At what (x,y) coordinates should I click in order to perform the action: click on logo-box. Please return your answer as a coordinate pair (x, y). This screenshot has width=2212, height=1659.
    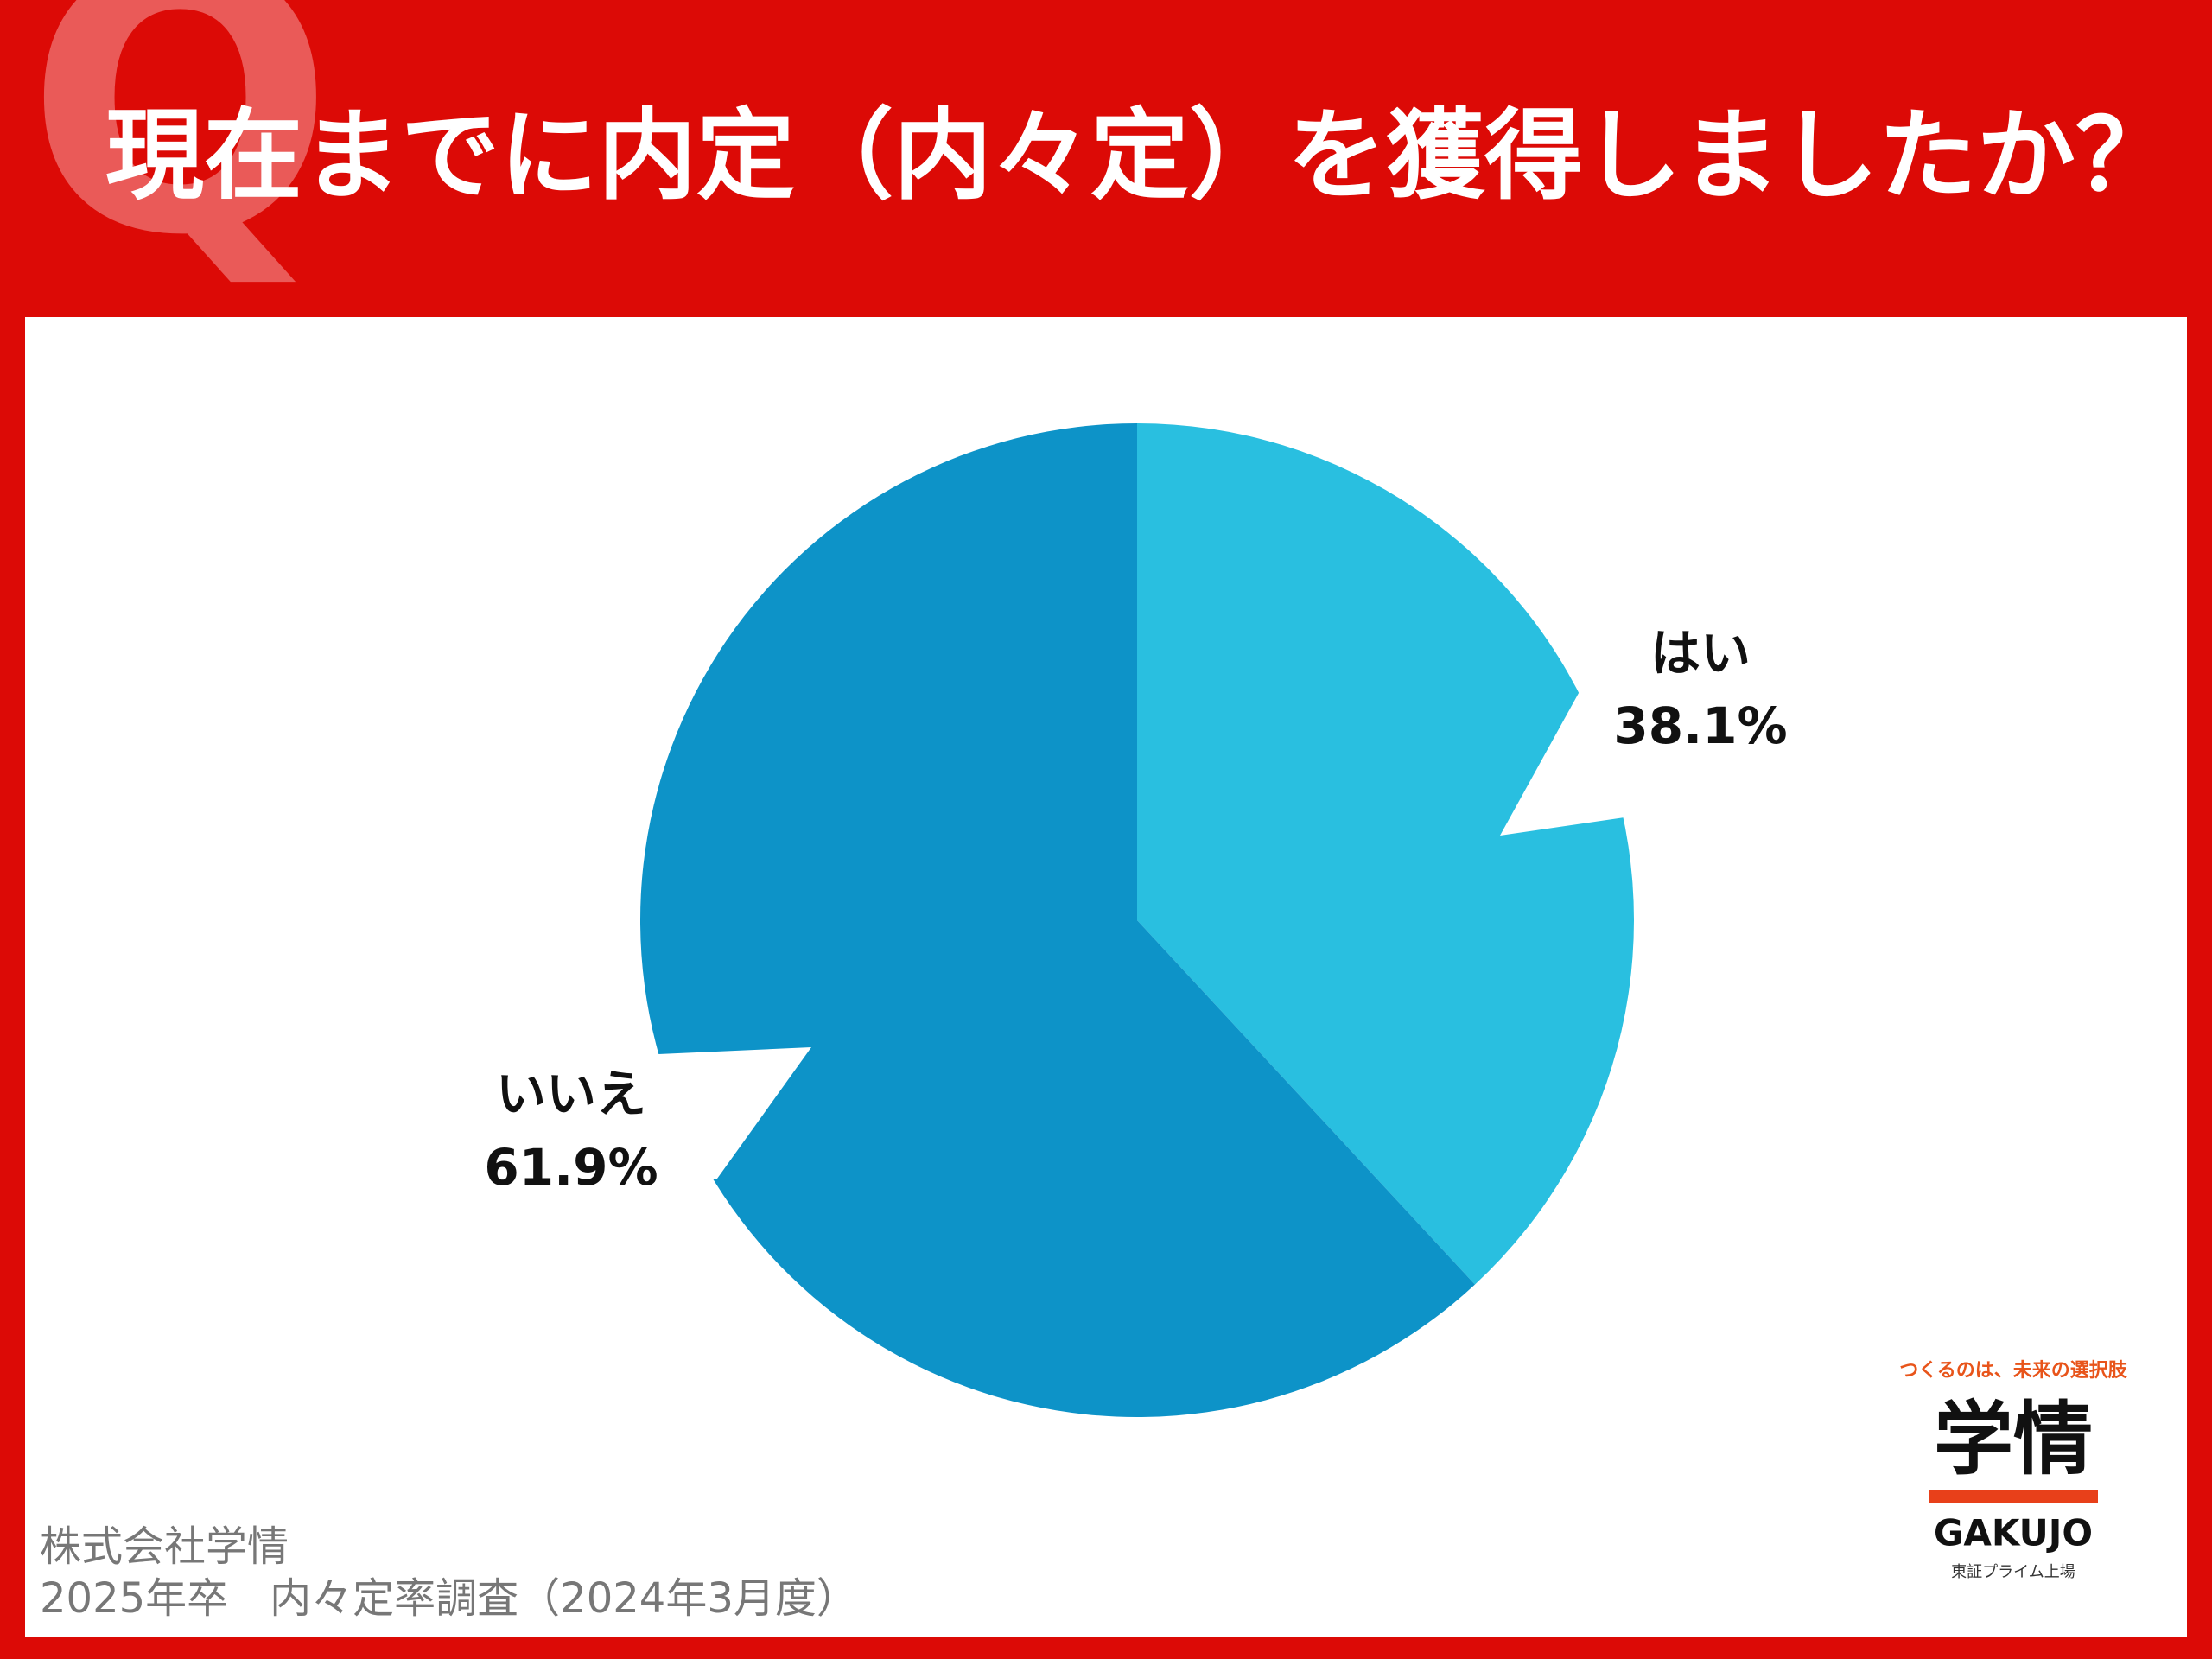
    Looking at the image, I should click on (2015, 1469).